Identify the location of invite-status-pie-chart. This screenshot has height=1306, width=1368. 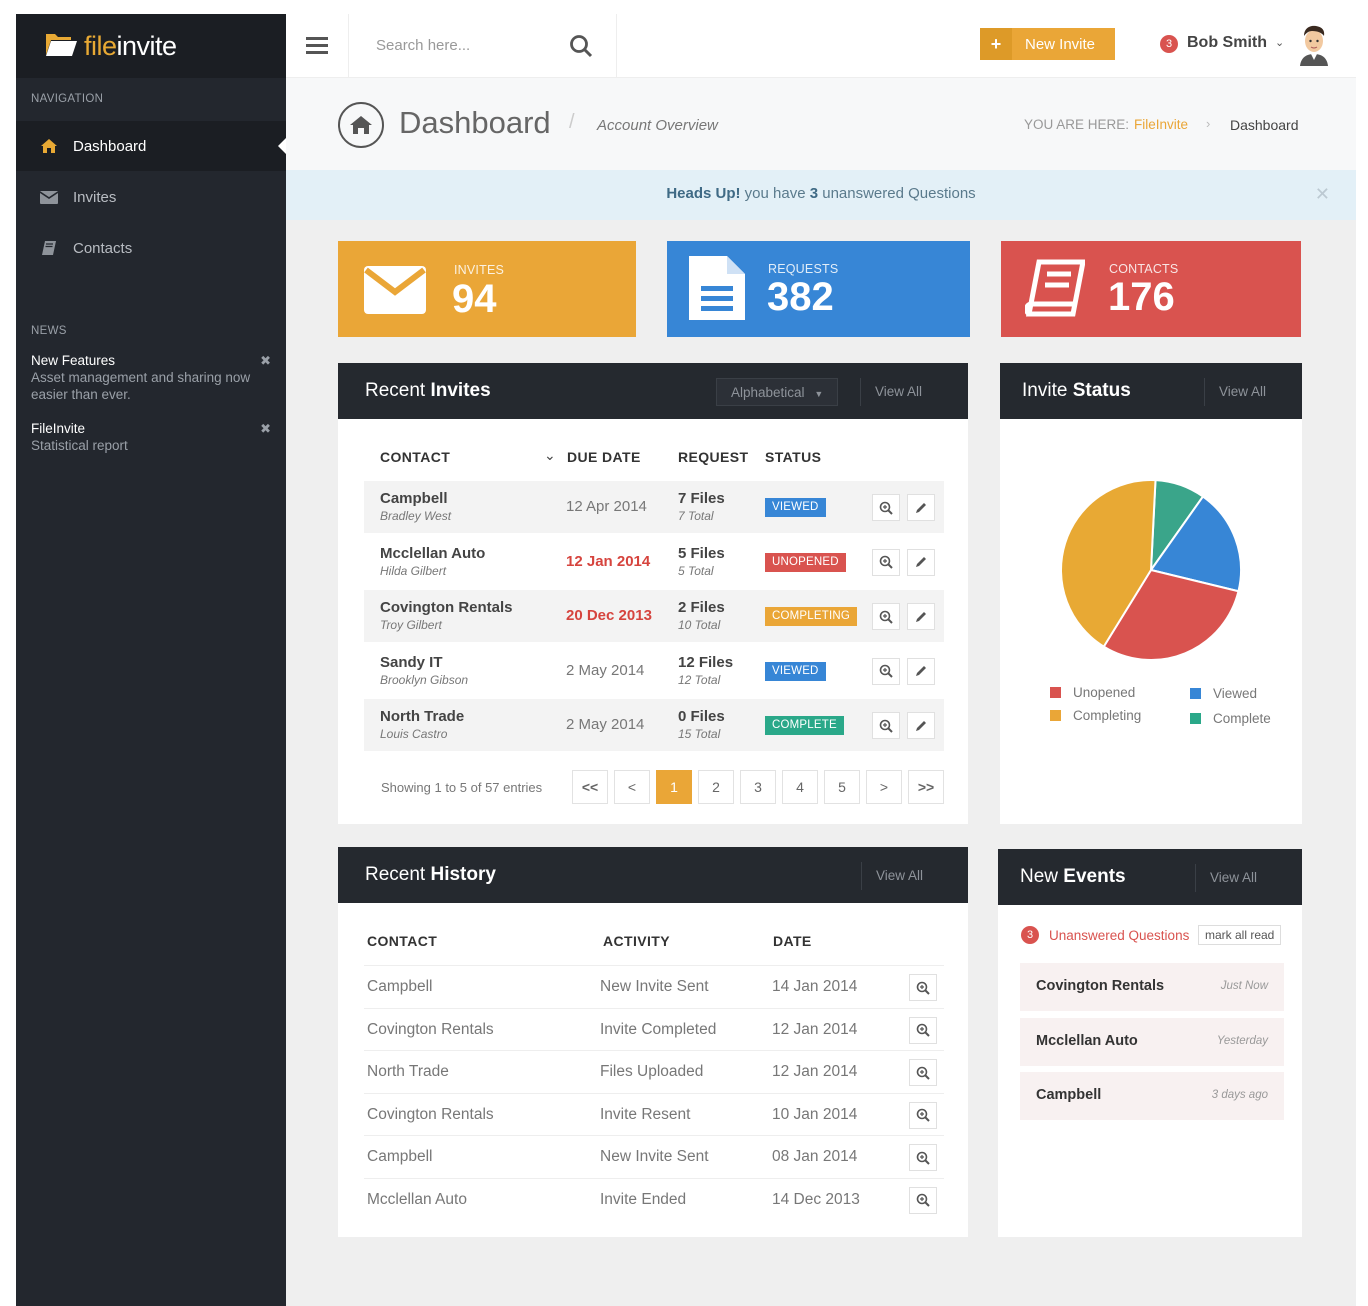
(1151, 570).